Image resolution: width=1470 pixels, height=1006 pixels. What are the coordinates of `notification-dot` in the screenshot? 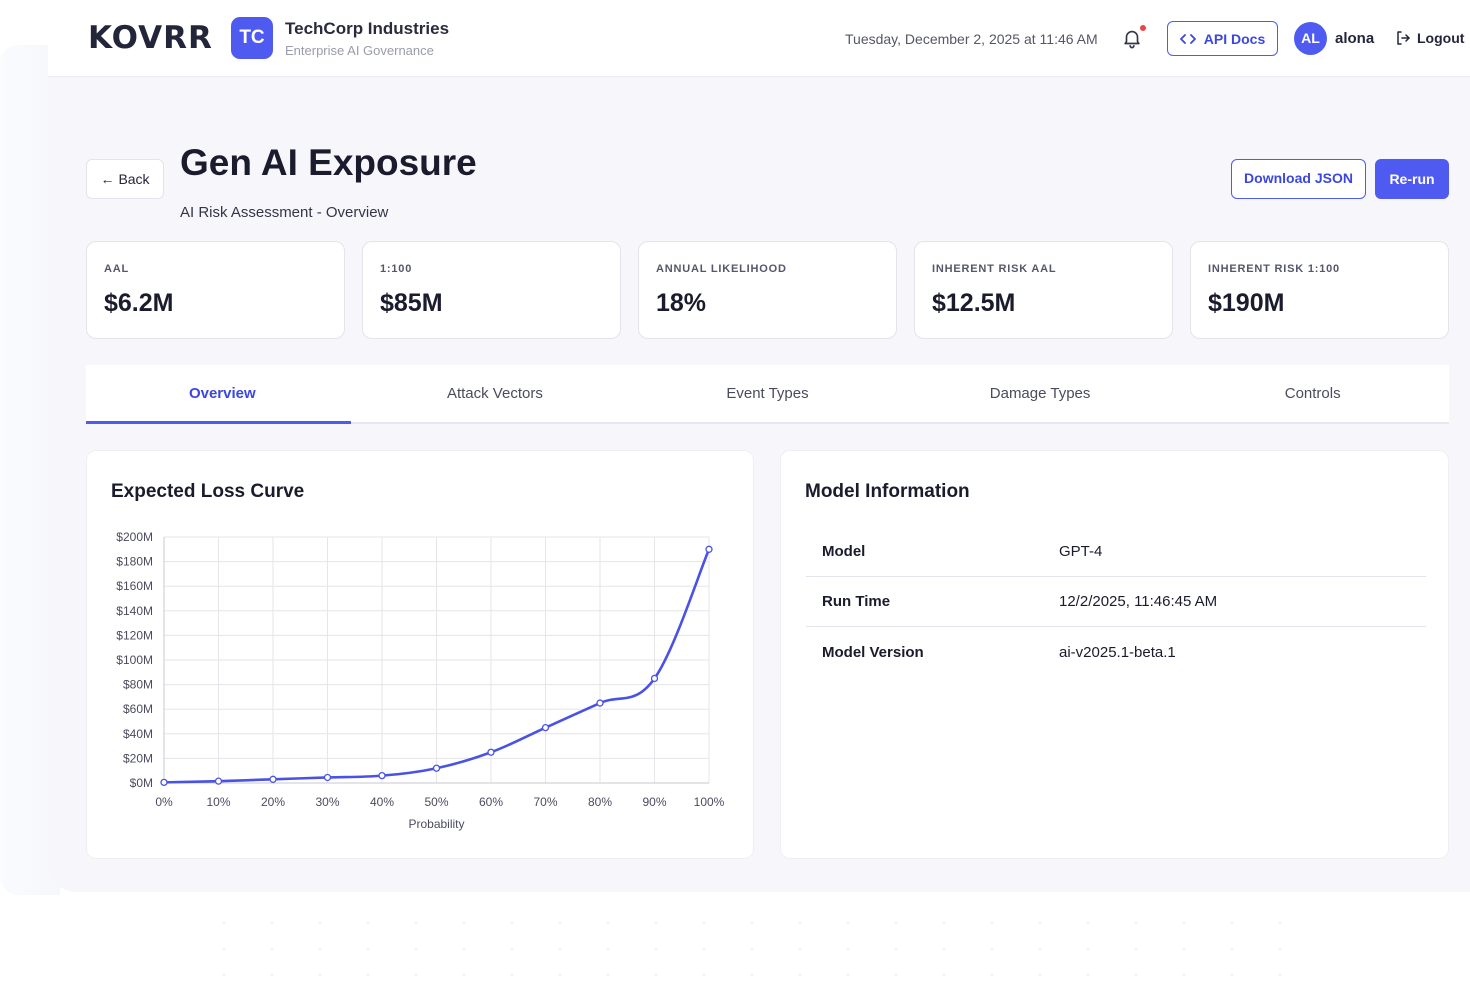 It's located at (1143, 28).